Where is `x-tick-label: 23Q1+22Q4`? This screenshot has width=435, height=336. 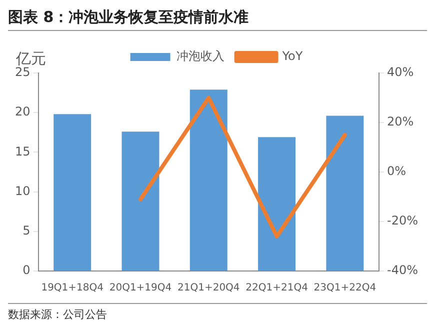 x-tick-label: 23Q1+22Q4 is located at coordinates (345, 288).